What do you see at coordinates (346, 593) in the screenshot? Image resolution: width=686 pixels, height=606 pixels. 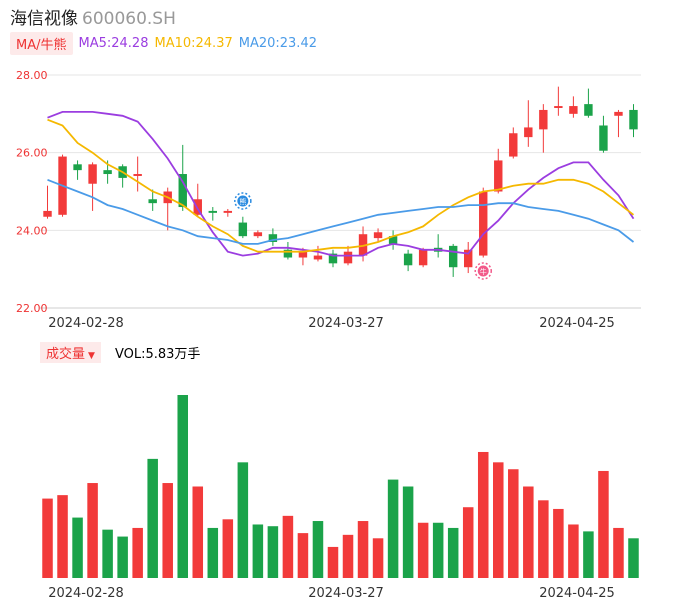 I see `volume-x-tick-label: 2024-03-27` at bounding box center [346, 593].